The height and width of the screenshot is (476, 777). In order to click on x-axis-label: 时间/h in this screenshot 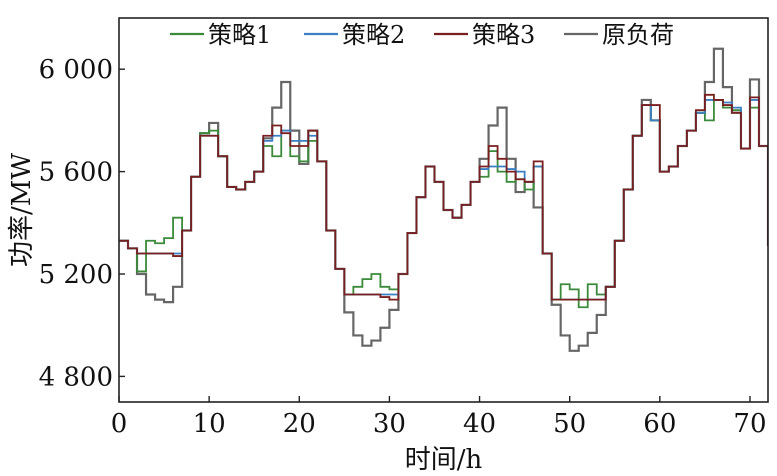, I will do `click(444, 460)`.